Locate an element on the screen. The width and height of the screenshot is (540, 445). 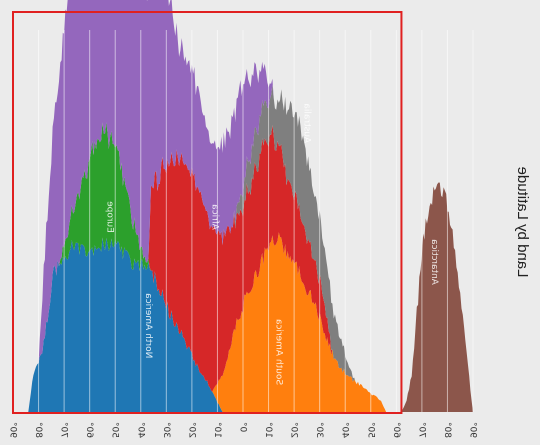
x-tick-label-18: 90° is located at coordinates (13, 430).